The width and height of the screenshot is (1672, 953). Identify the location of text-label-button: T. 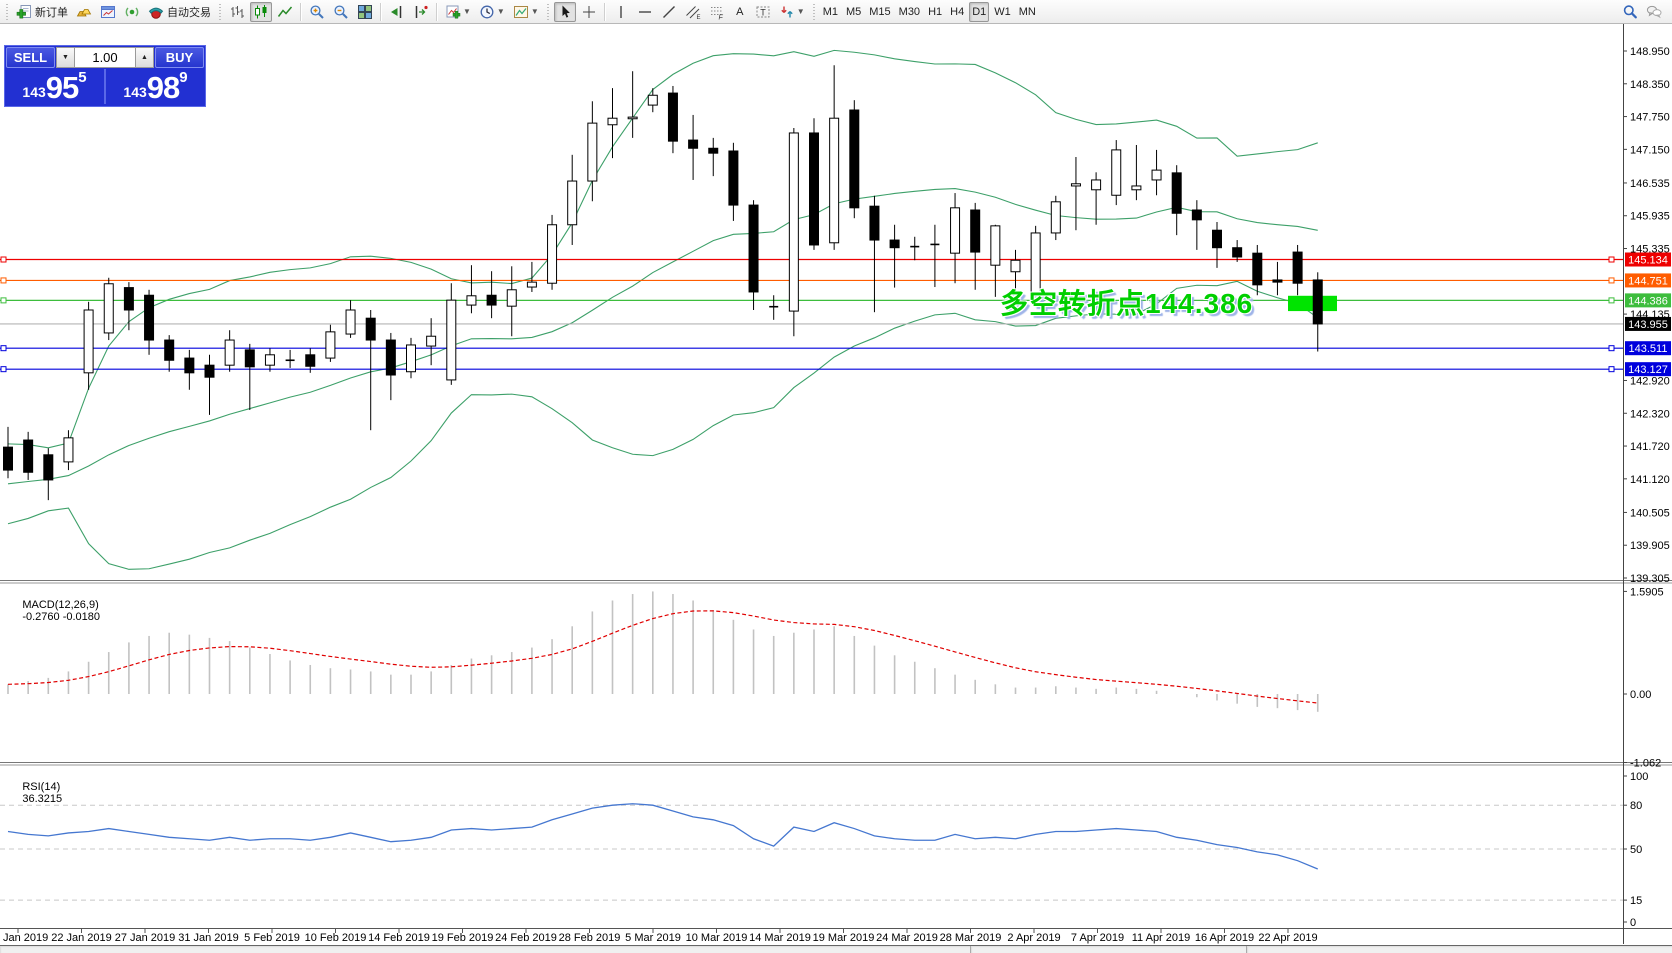
(763, 12).